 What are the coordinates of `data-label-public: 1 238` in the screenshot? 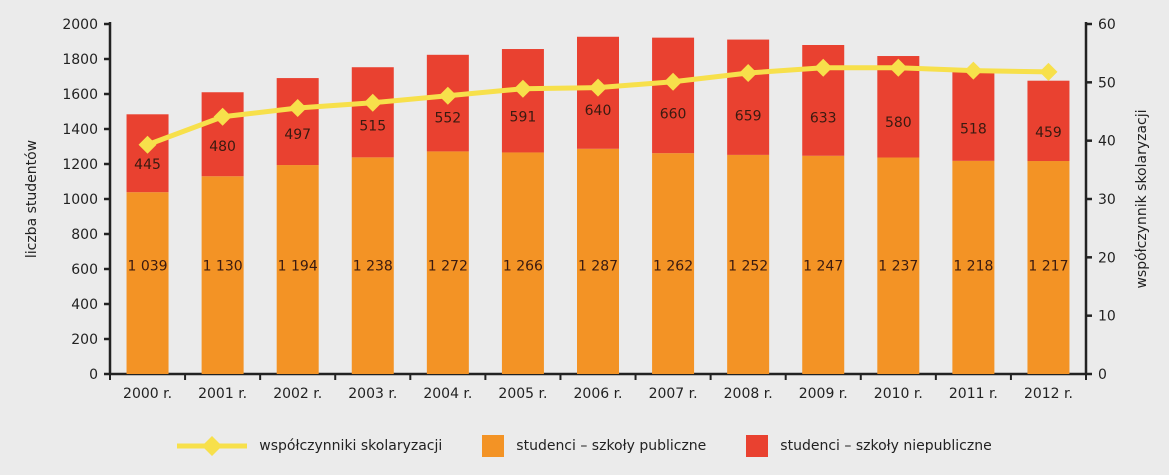 It's located at (373, 267).